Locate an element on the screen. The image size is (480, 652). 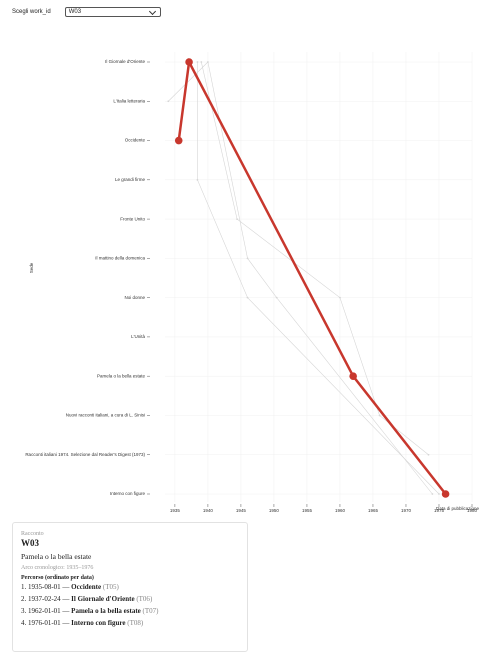
x-tick-label: 1950 is located at coordinates (274, 510).